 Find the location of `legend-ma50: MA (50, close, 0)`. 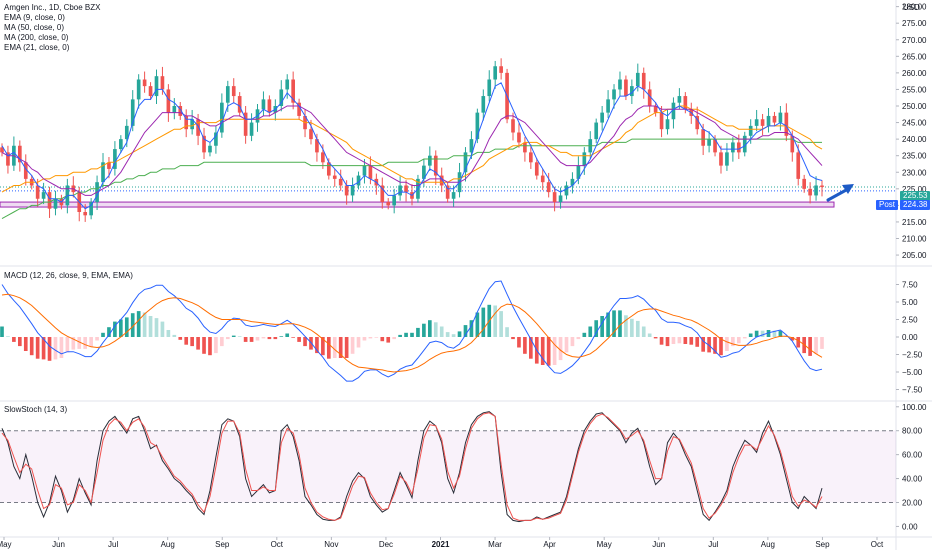

legend-ma50: MA (50, close, 0) is located at coordinates (34, 27).